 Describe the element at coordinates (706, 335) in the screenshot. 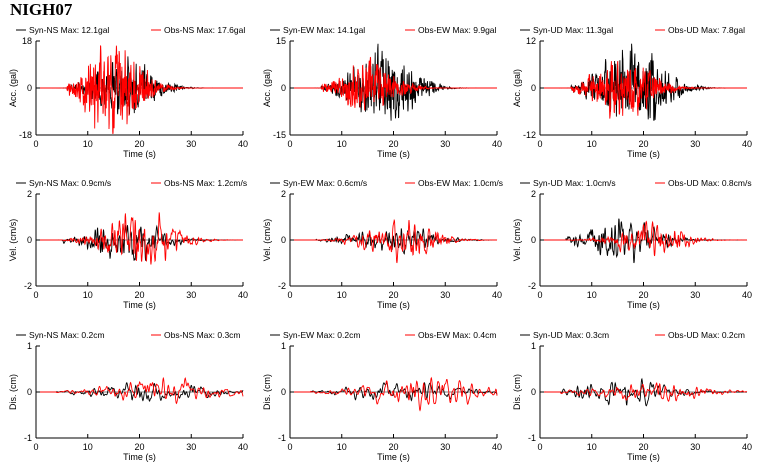

I see `legend-label-obs: Obs-UD Max: 0.2cm` at that location.